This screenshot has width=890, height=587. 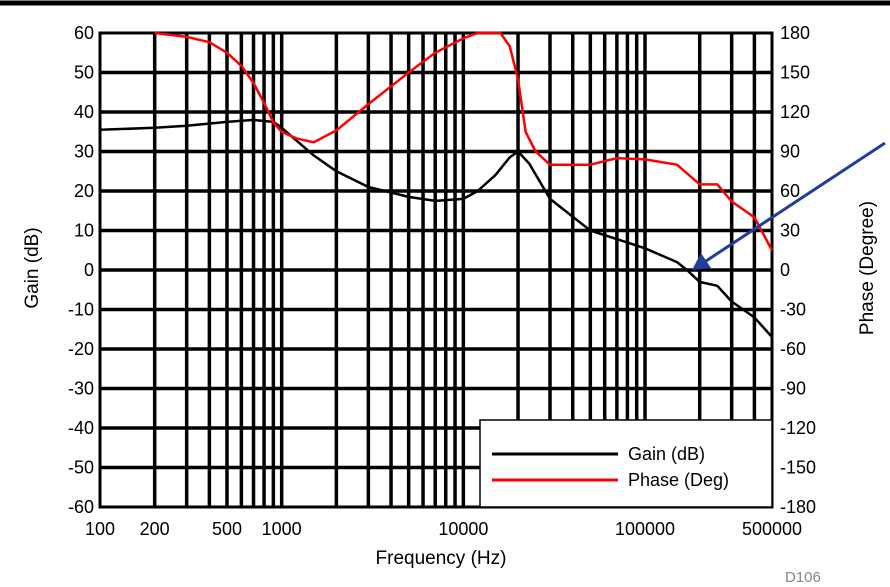 What do you see at coordinates (441, 558) in the screenshot?
I see `x-axis-title: Frequency (Hz)` at bounding box center [441, 558].